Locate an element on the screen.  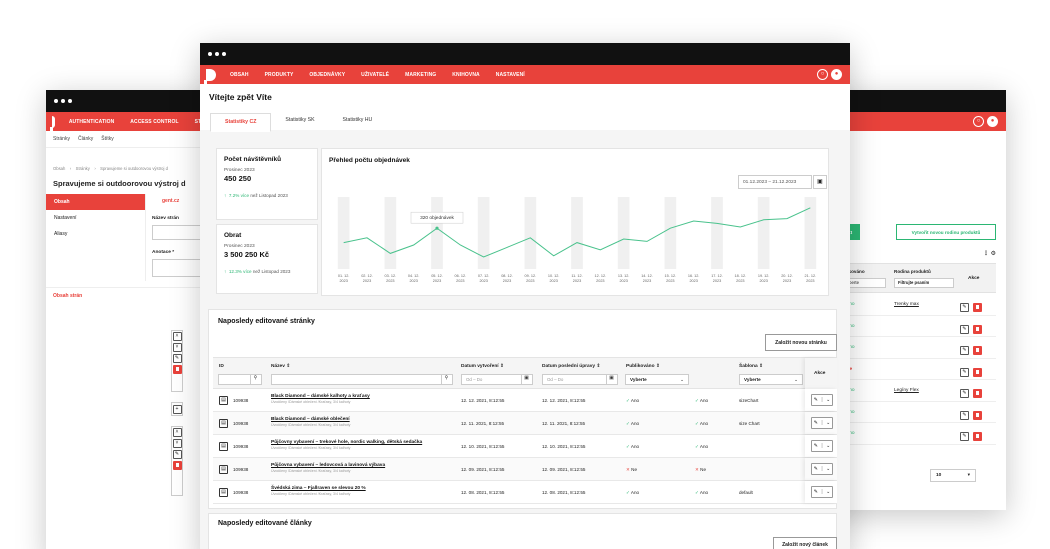
published-select: Vyberte ⌄ is located at coordinates (657, 379).